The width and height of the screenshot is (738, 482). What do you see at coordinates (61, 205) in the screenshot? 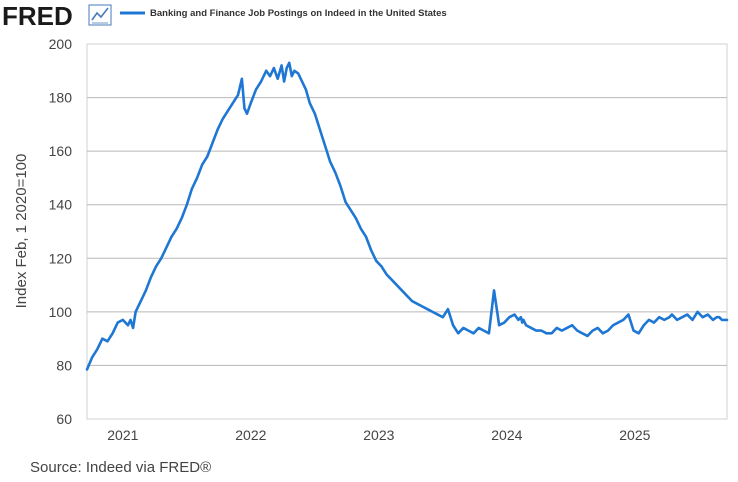
I see `y-tick-label: 140` at bounding box center [61, 205].